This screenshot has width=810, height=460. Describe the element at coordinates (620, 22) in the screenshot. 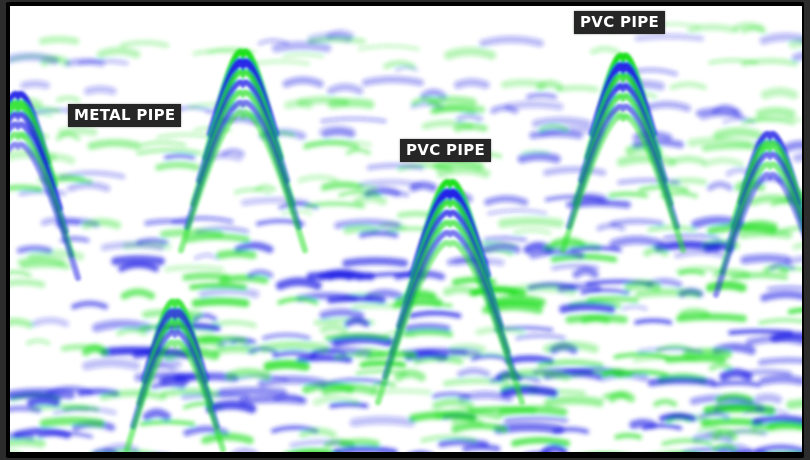

I see `pvc-pipe-label-top: PVC PIPE` at that location.